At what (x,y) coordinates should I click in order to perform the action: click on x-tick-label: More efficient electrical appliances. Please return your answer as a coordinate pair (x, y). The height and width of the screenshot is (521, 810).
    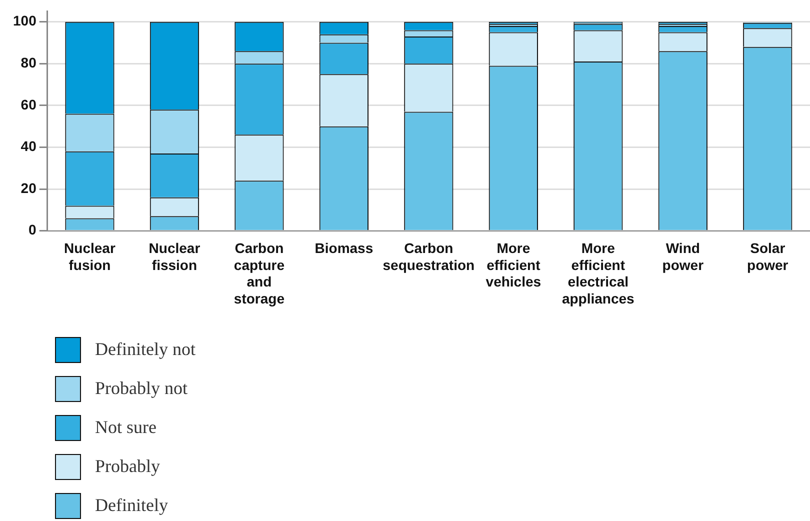
    Looking at the image, I should click on (598, 273).